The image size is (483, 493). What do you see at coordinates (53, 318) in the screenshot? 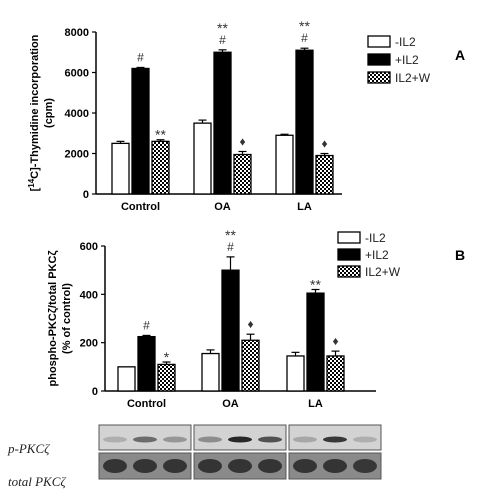
I see `y-axis-label-part: phospho-PKCζ/total PKCζ` at bounding box center [53, 318].